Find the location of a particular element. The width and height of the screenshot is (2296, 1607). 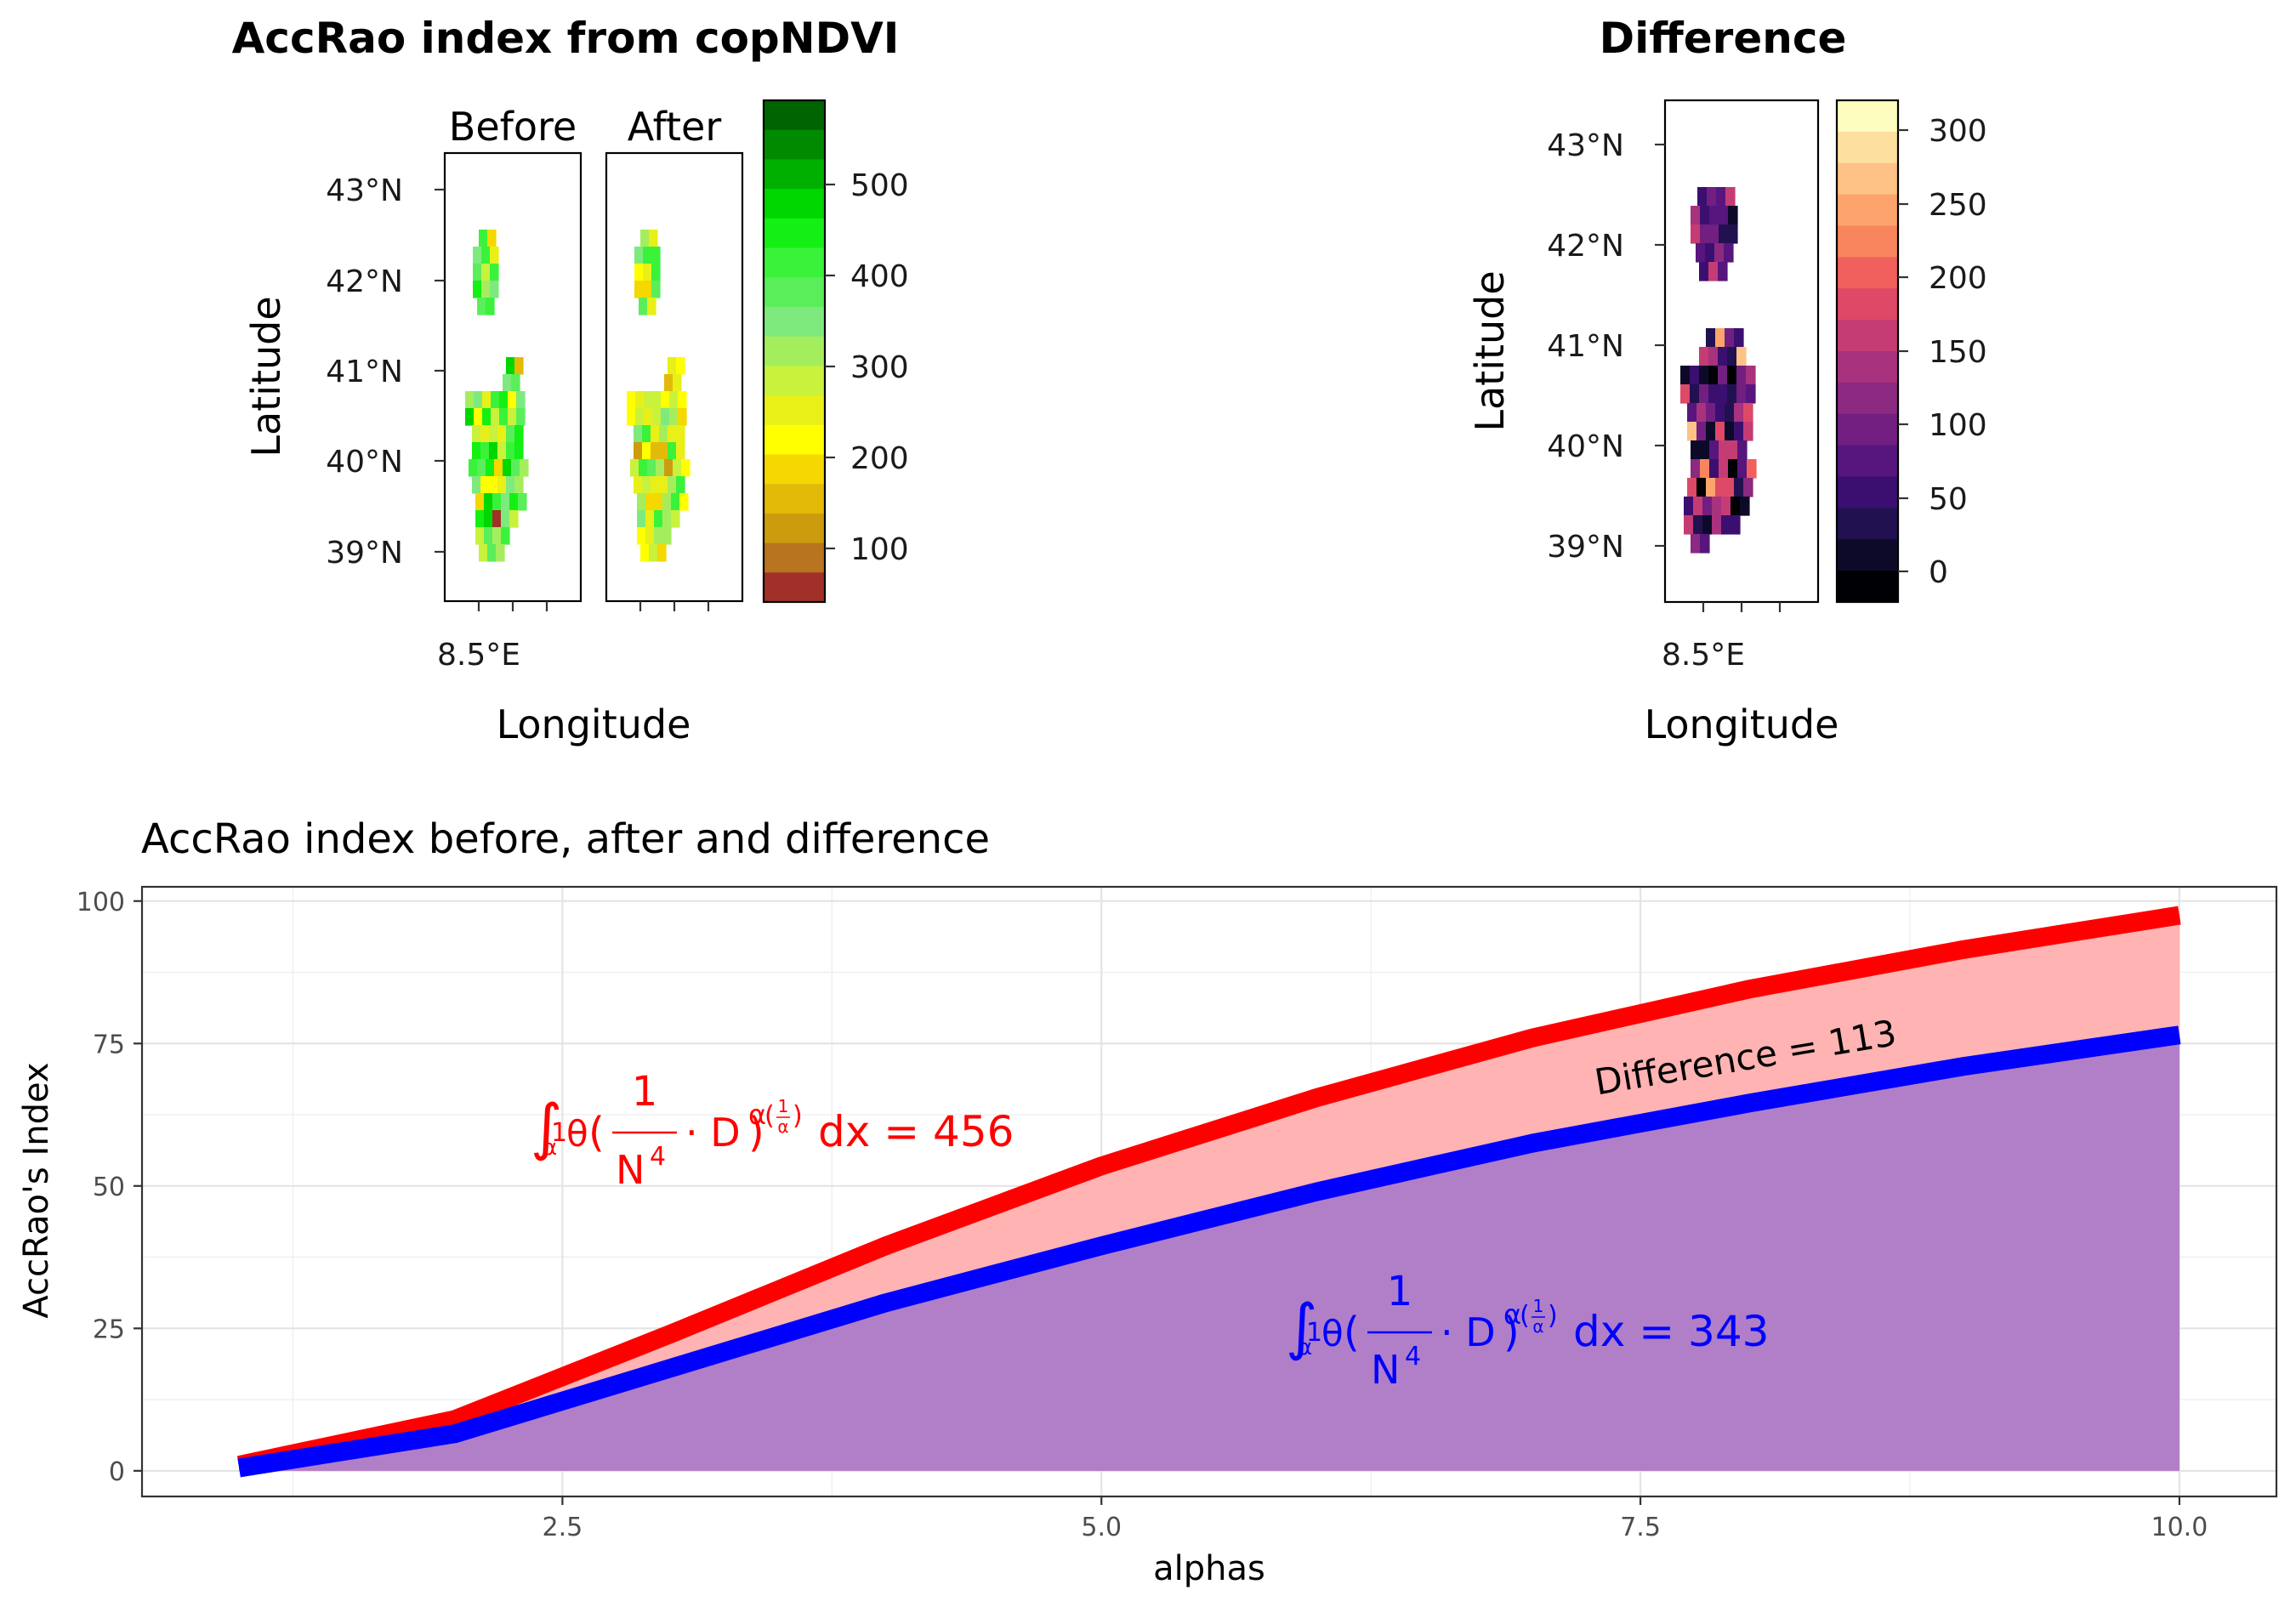

left-y-ticks is located at coordinates (440, 371).